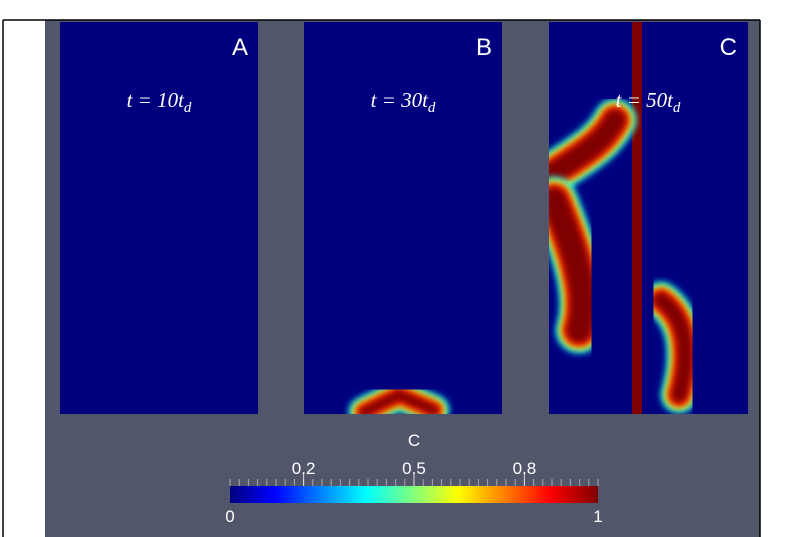 The width and height of the screenshot is (788, 537). What do you see at coordinates (304, 468) in the screenshot?
I see `tick-label: 0.2` at bounding box center [304, 468].